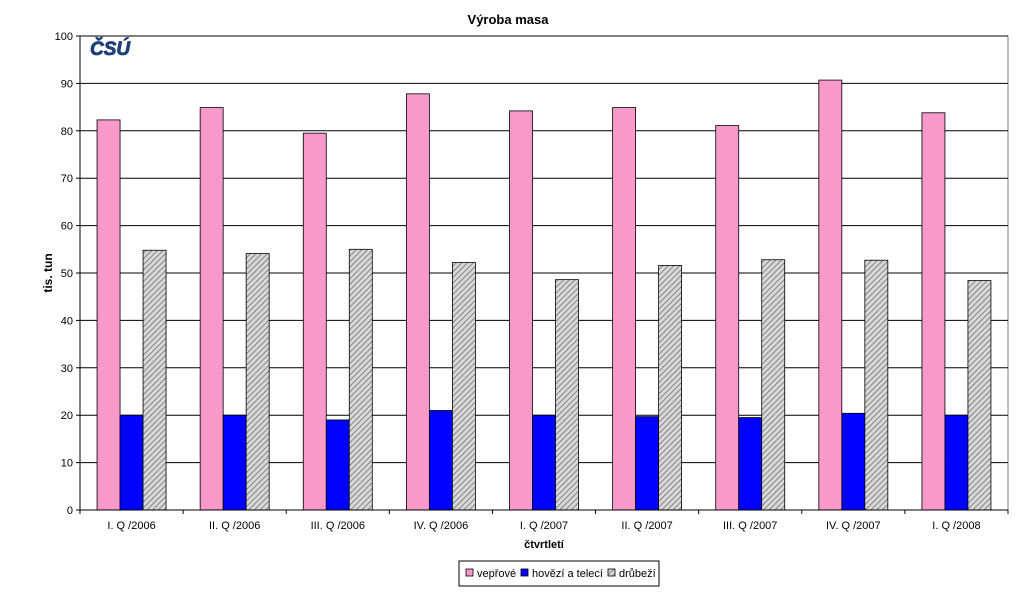 Image resolution: width=1020 pixels, height=597 pixels. I want to click on y-tick-label: 20, so click(67, 416).